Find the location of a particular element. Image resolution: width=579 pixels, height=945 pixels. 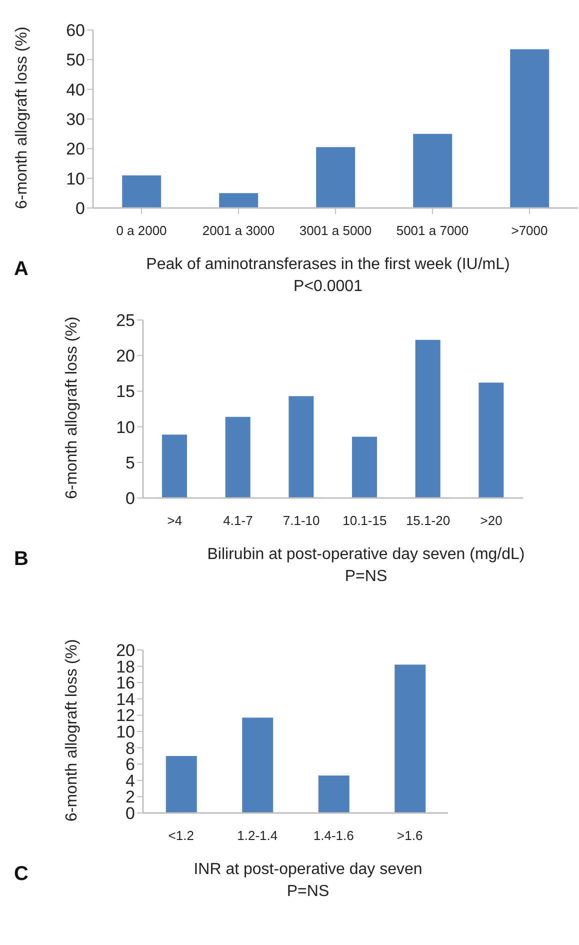

text: C is located at coordinates (21, 874).